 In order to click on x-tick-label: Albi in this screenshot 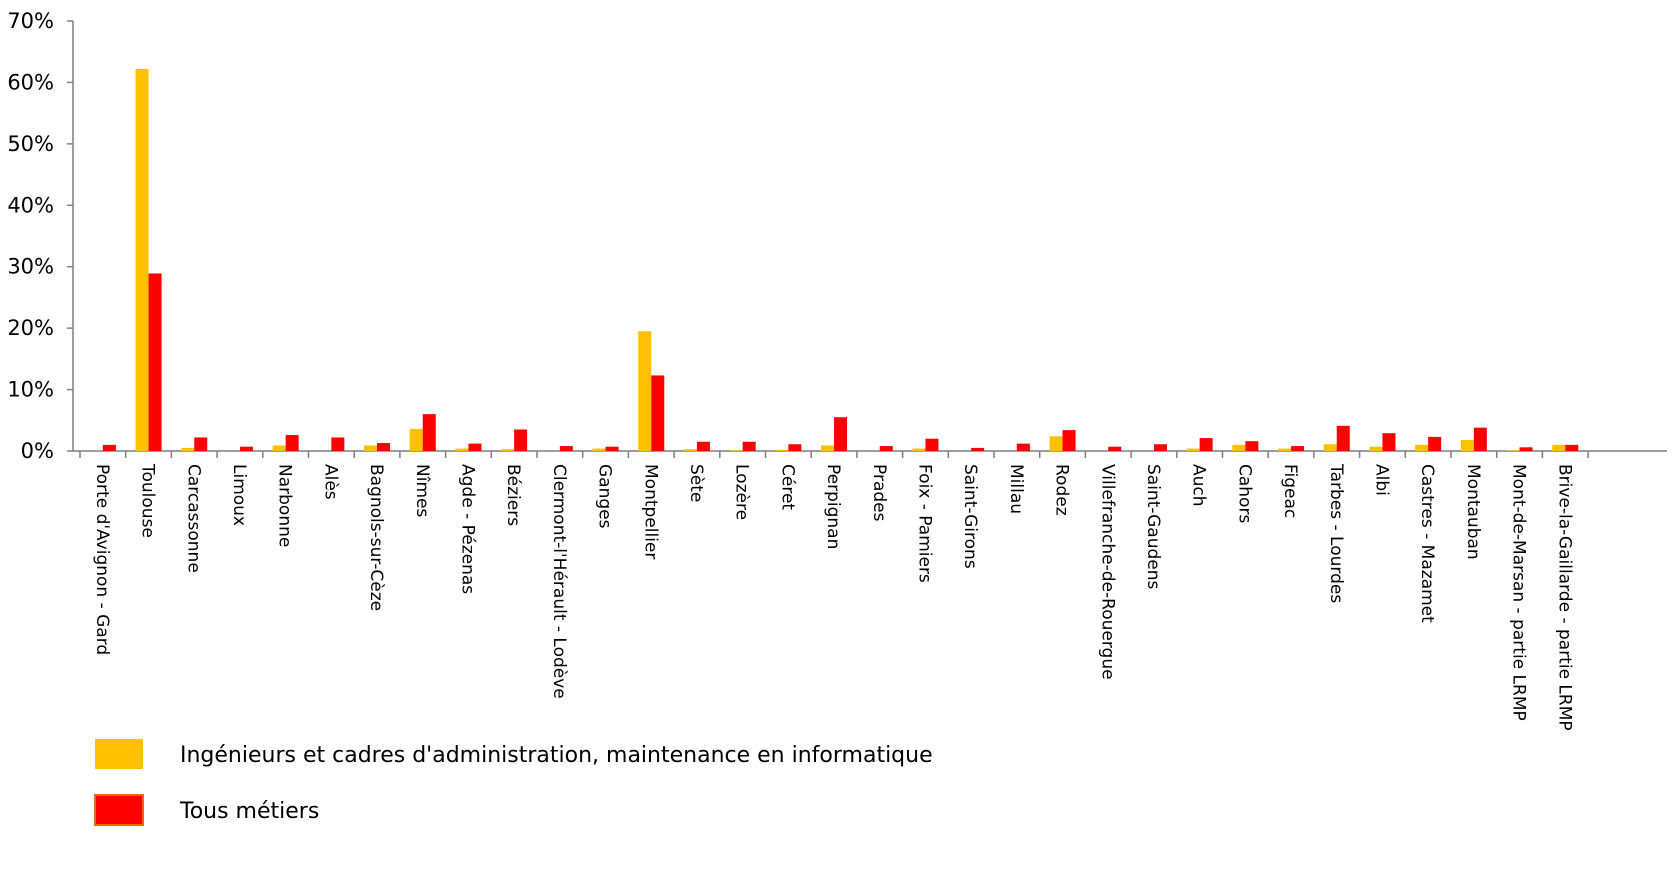, I will do `click(1381, 480)`.